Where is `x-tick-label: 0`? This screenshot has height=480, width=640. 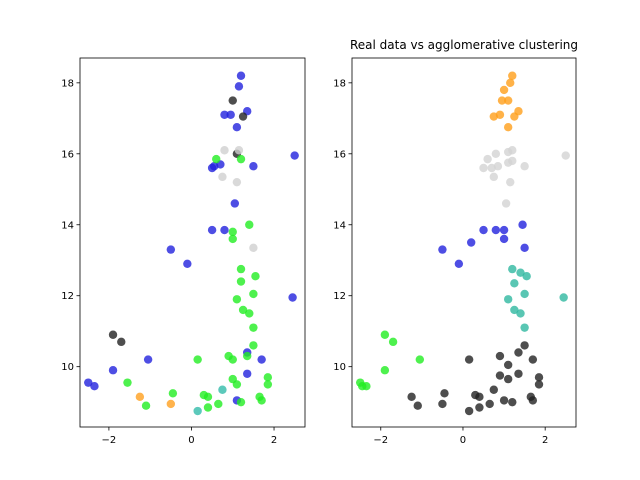 x-tick-label: 0 is located at coordinates (463, 440).